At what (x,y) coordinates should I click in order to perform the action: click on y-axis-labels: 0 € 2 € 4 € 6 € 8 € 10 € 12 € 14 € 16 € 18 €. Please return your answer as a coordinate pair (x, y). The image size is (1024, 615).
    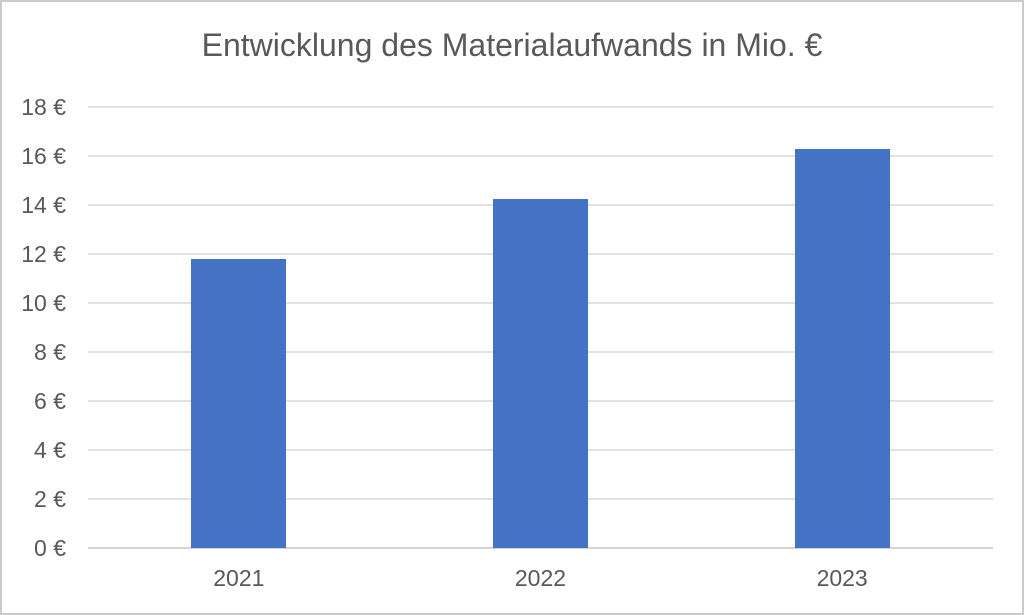
    Looking at the image, I should click on (34, 327).